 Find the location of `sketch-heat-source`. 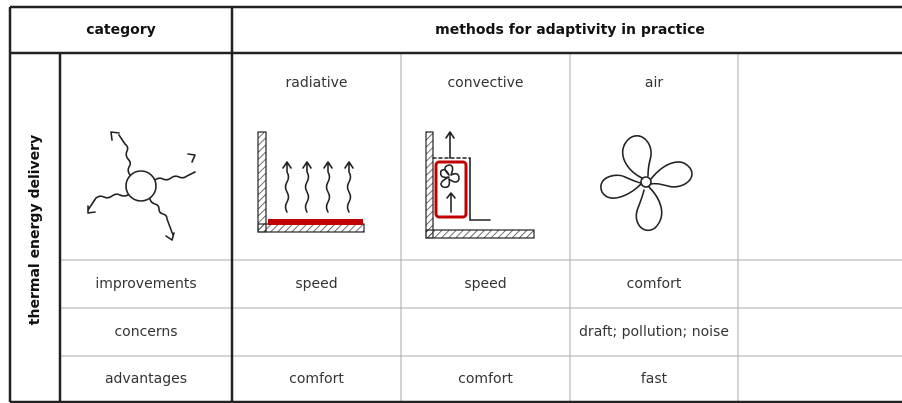

sketch-heat-source is located at coordinates (141, 186).